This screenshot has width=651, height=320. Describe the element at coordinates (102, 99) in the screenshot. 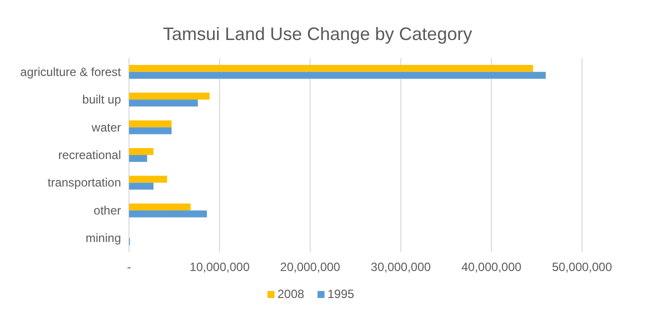

I see `y-tick-label: built up` at that location.